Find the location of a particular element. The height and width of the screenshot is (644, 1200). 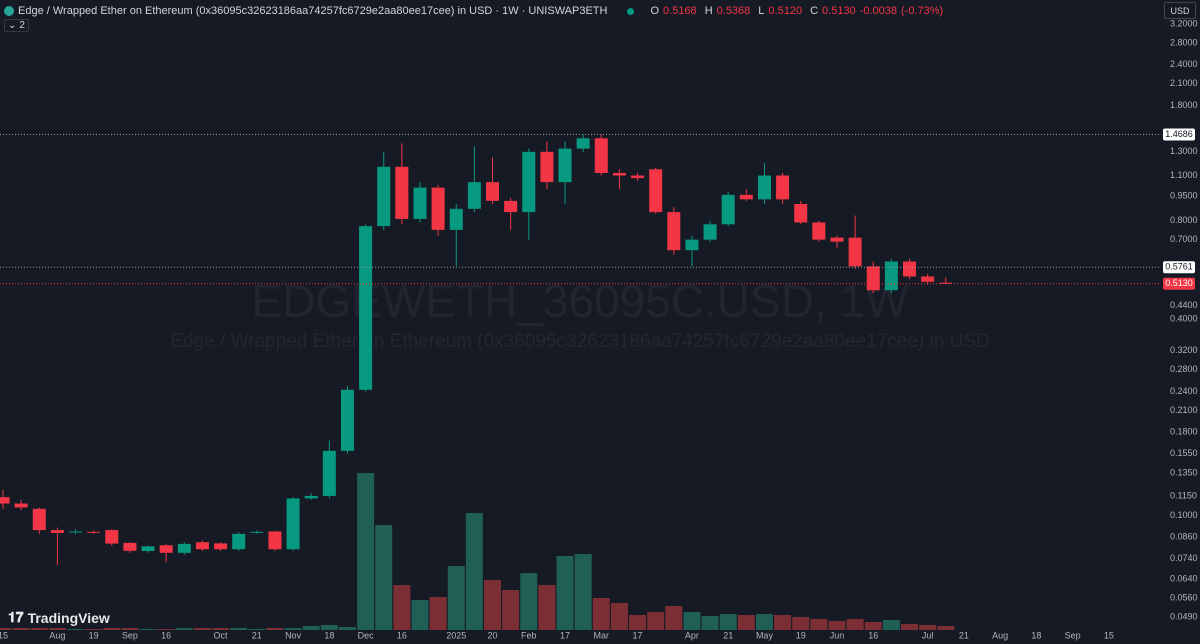

ohlc-label: H is located at coordinates (708, 11).